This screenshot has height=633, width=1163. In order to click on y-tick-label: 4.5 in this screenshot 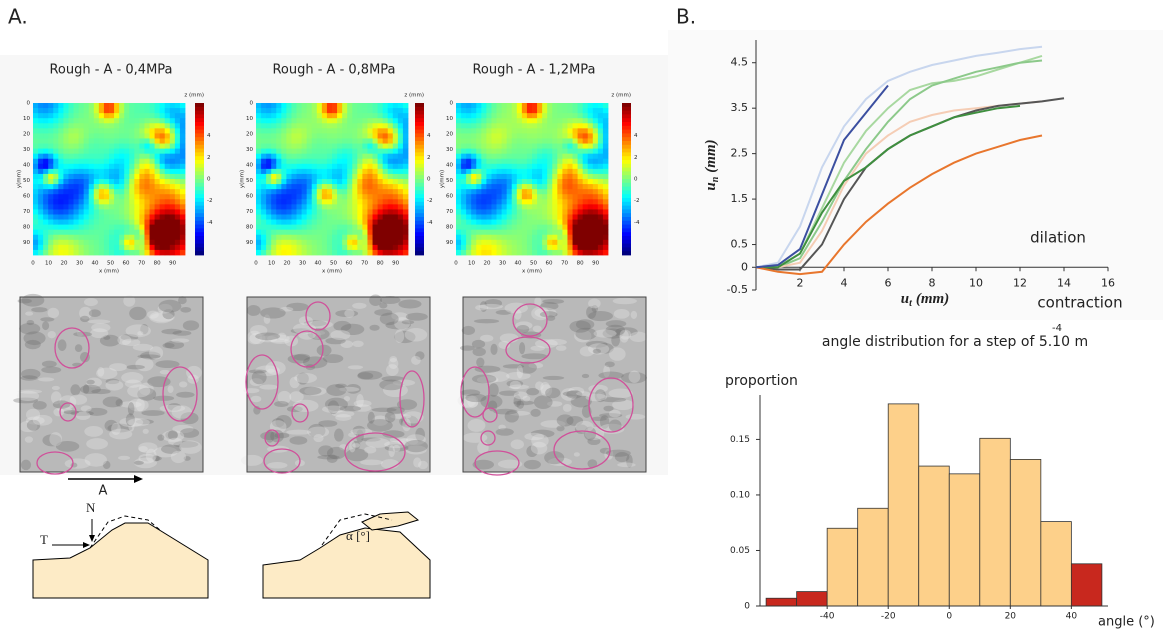, I will do `click(740, 62)`.